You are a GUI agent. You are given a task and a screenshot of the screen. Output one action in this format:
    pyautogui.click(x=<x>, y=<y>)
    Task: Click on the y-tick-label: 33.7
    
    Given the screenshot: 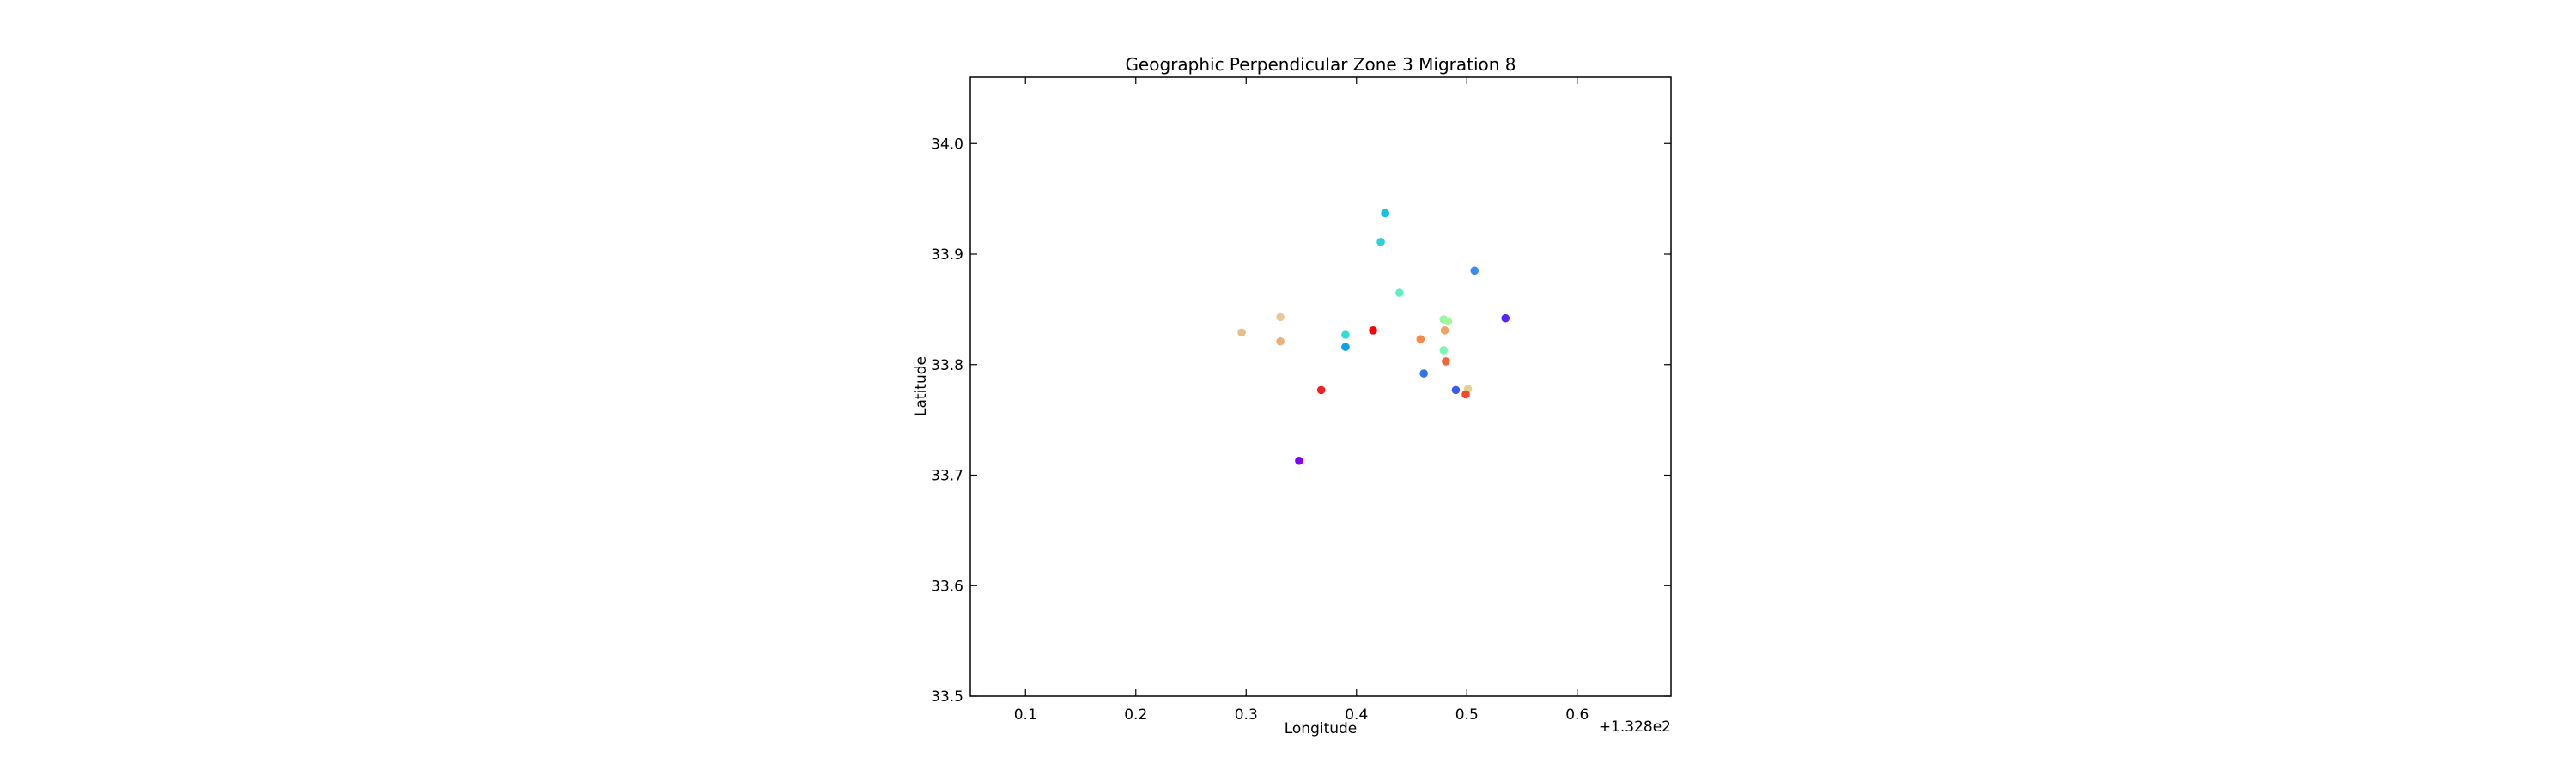 What is the action you would take?
    pyautogui.click(x=947, y=477)
    